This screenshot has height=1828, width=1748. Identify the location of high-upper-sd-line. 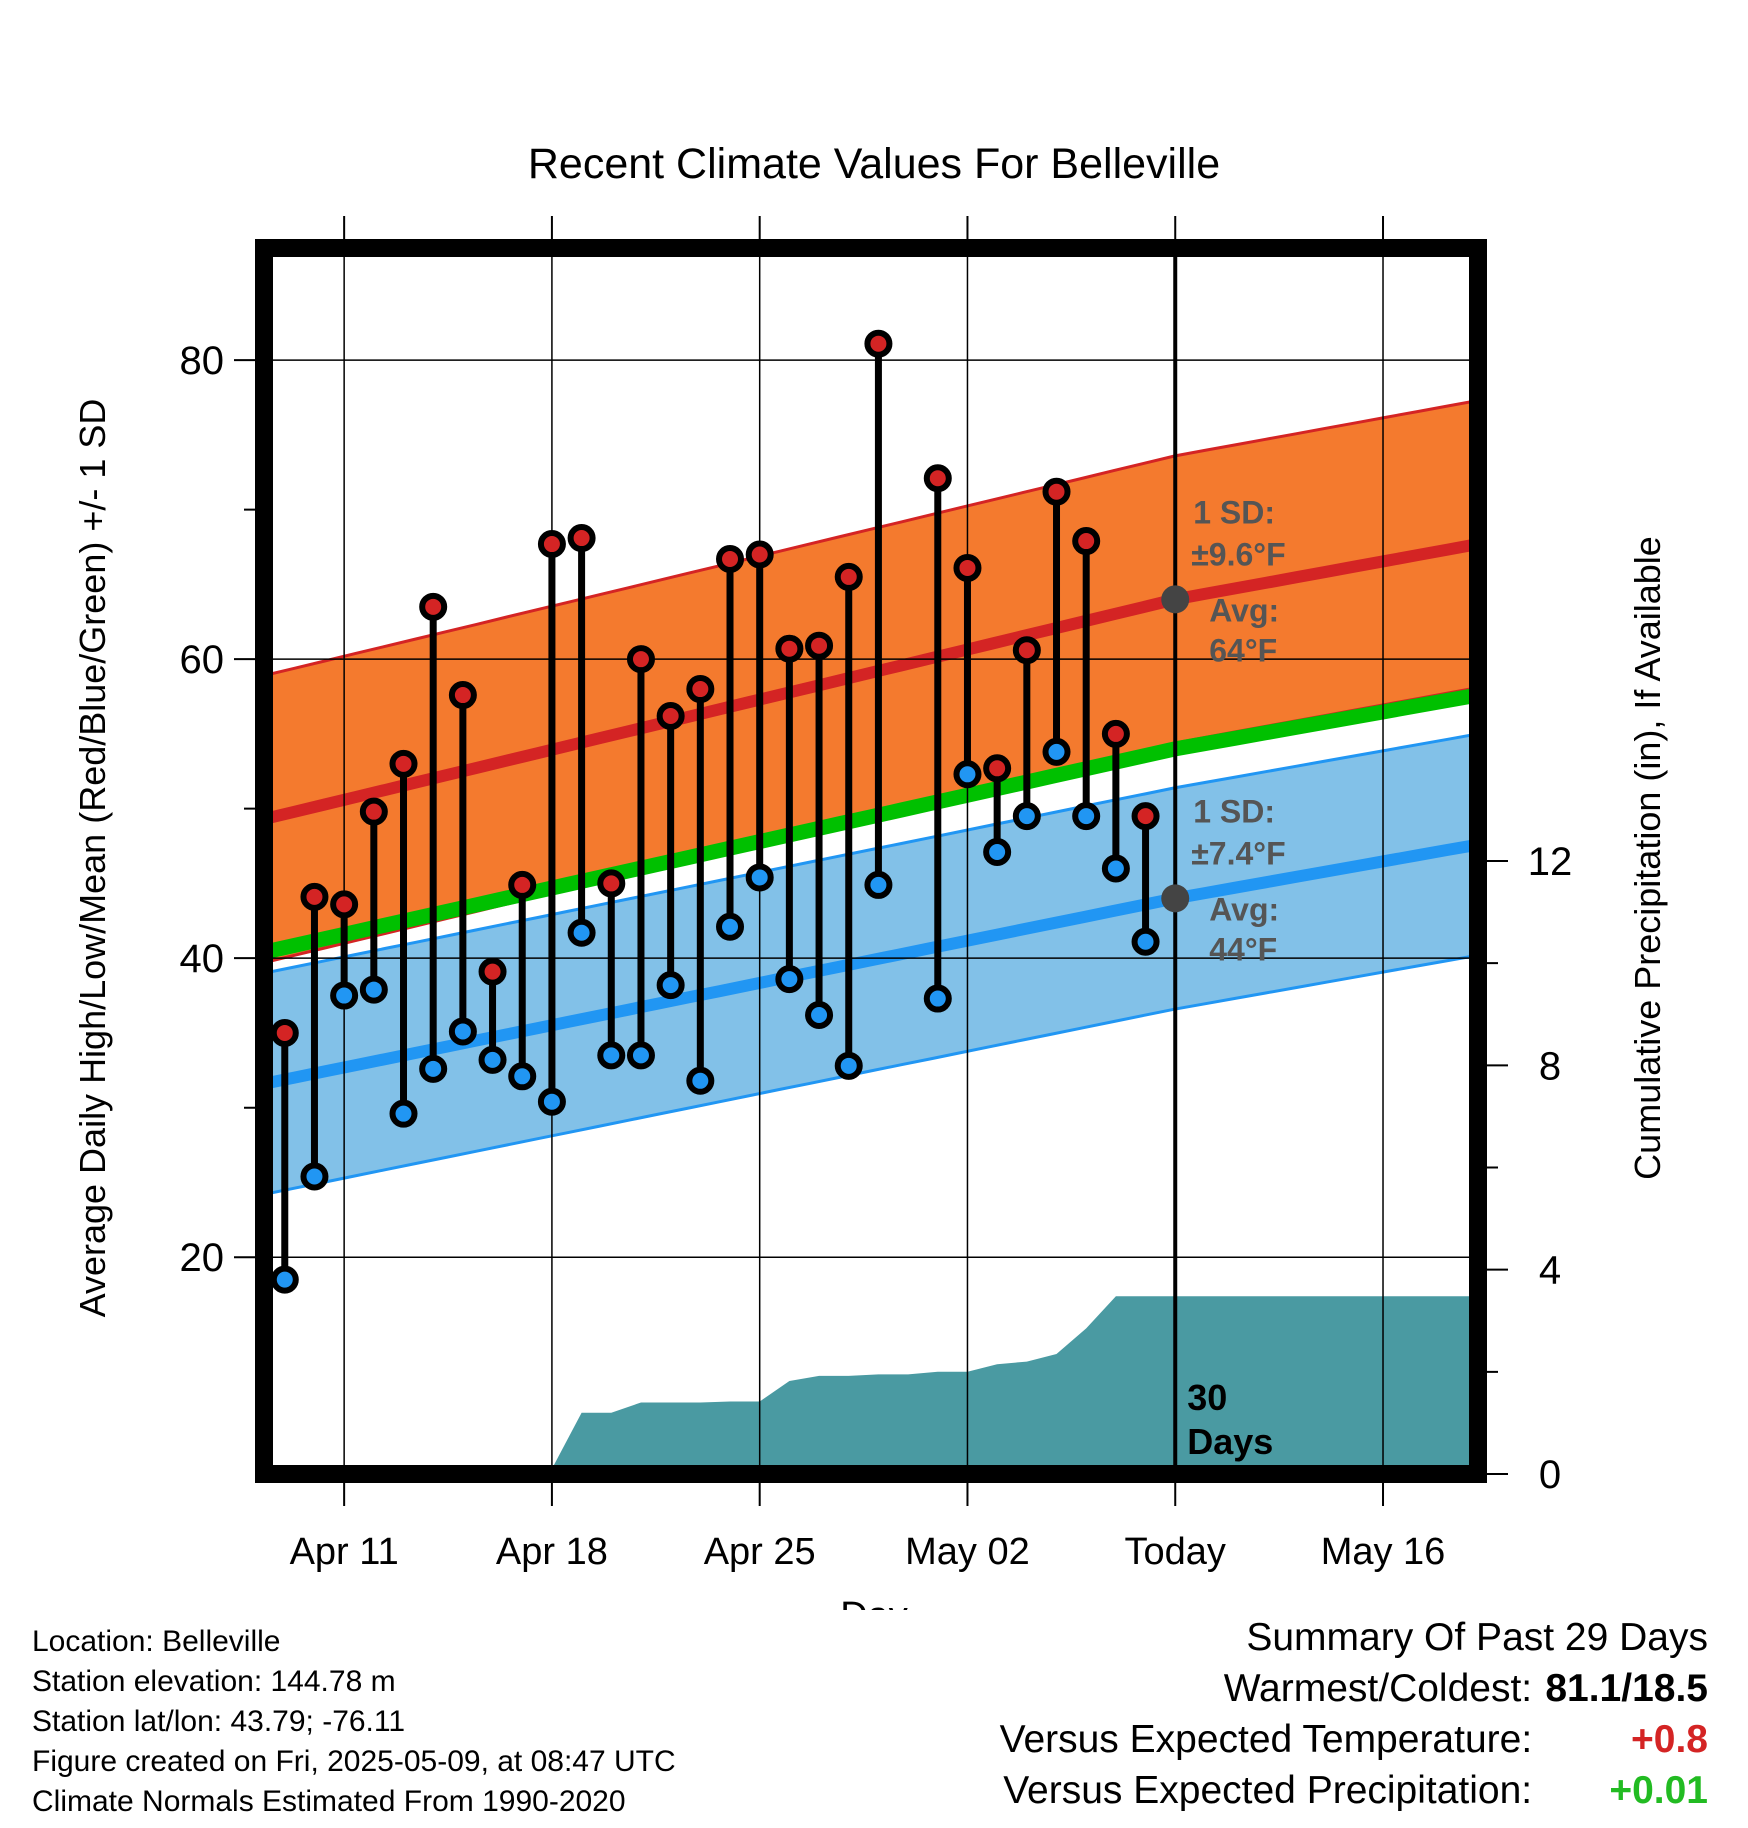
(871, 538).